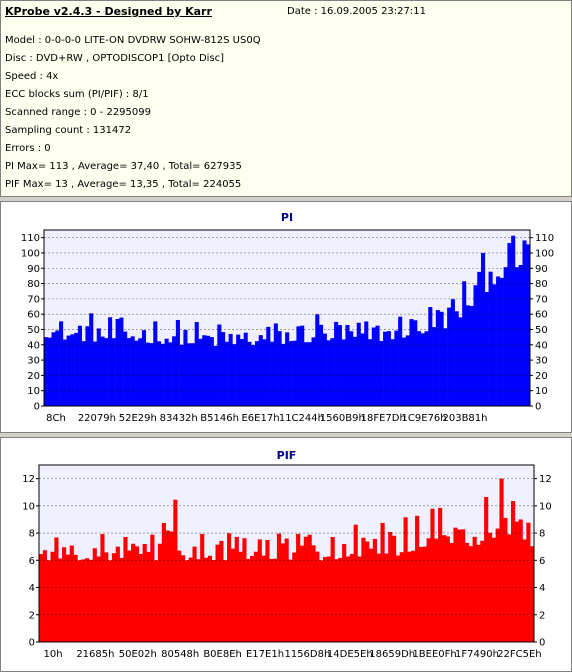 This screenshot has height=672, width=572. Describe the element at coordinates (542, 615) in the screenshot. I see `y-tick-label-right: 2` at that location.